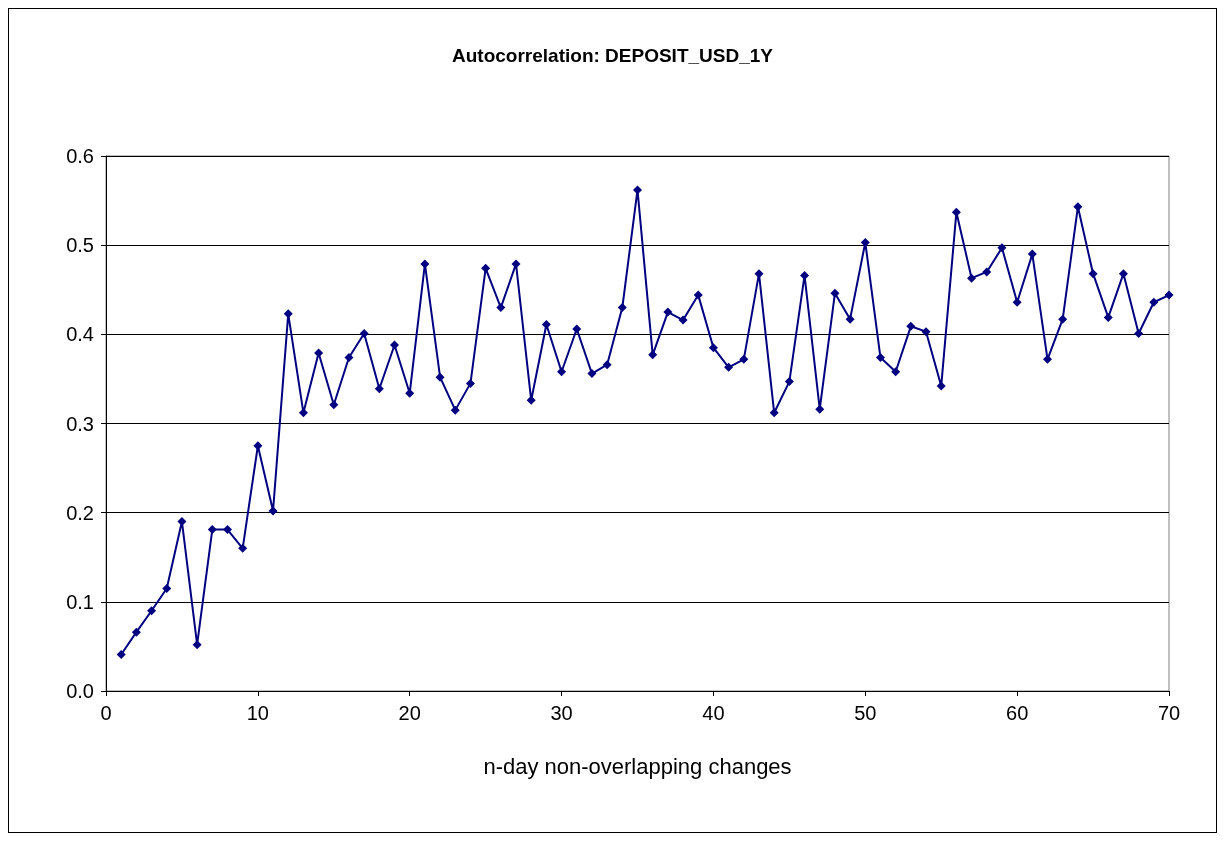  Describe the element at coordinates (637, 766) in the screenshot. I see `x-axis-title: n-day non-overlapping changes` at that location.